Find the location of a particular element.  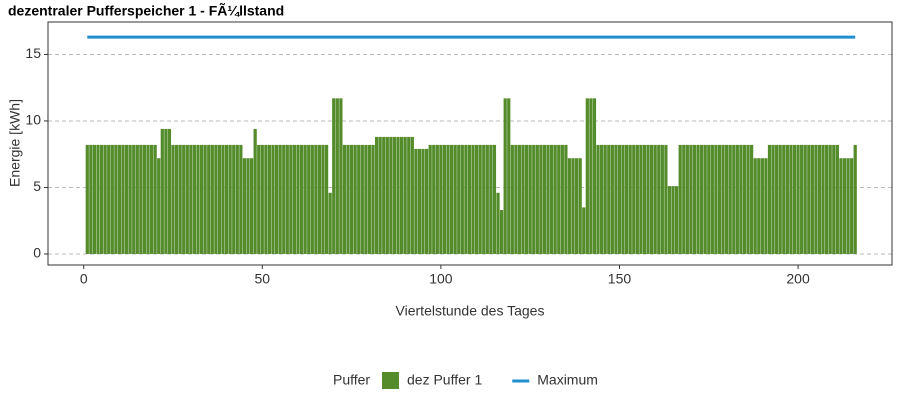

legend-label: Maximum is located at coordinates (567, 380).